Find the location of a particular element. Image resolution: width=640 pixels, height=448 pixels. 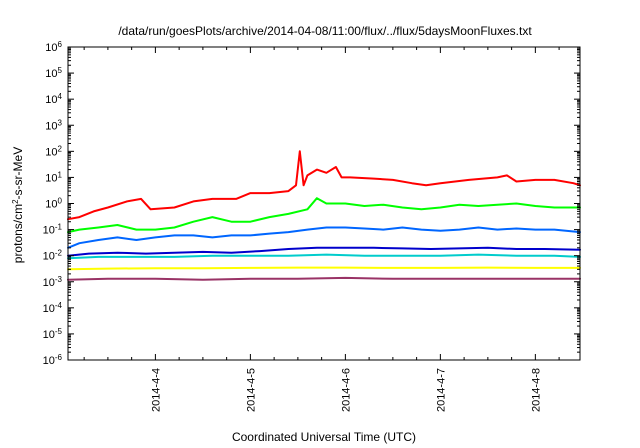

x-axis-label: Coordinated Universal Time (UTC) is located at coordinates (324, 437).